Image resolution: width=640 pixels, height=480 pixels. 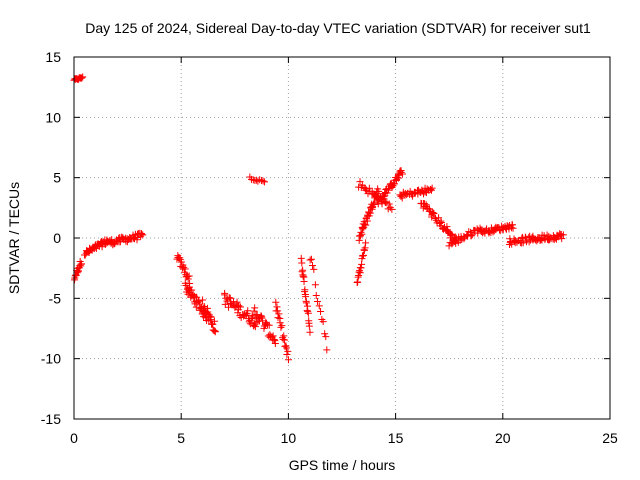 What do you see at coordinates (289, 438) in the screenshot?
I see `x-tick-label: 10` at bounding box center [289, 438].